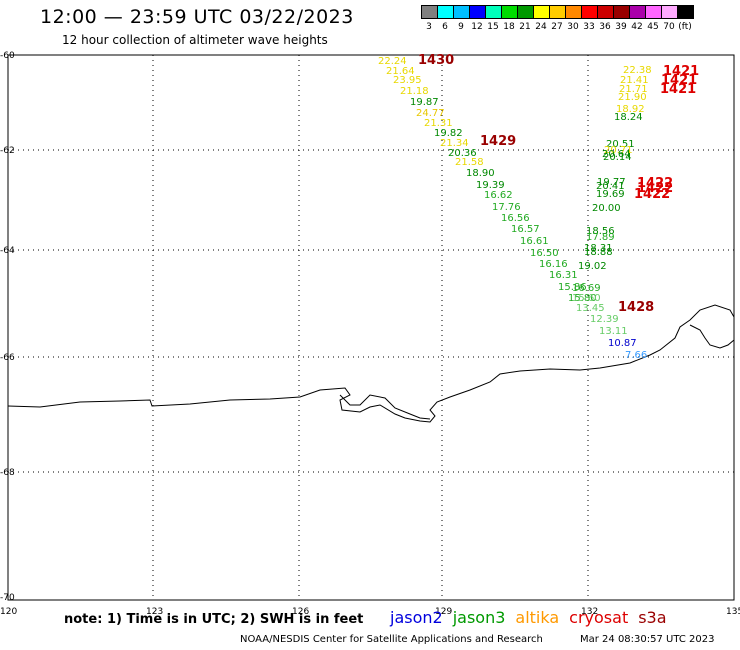 Image resolution: width=740 pixels, height=650 pixels. What do you see at coordinates (537, 617) in the screenshot?
I see `legend-altika: altika` at bounding box center [537, 617].